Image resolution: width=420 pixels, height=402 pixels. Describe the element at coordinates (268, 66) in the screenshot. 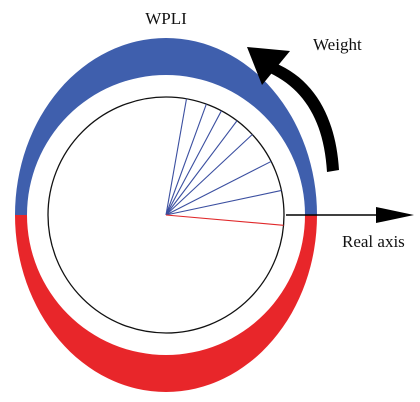

I see `weight-arrow-head` at that location.